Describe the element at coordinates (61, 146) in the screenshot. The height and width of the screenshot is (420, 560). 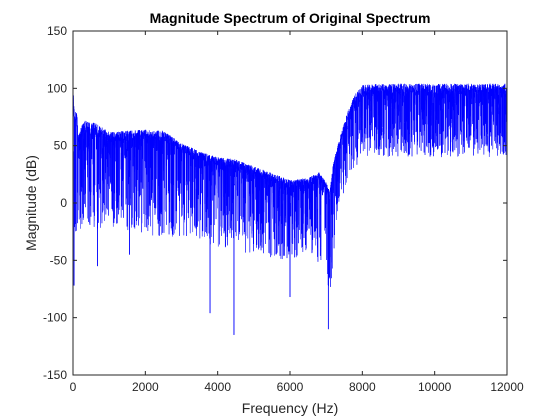
I see `y-tick-label: 50` at that location.